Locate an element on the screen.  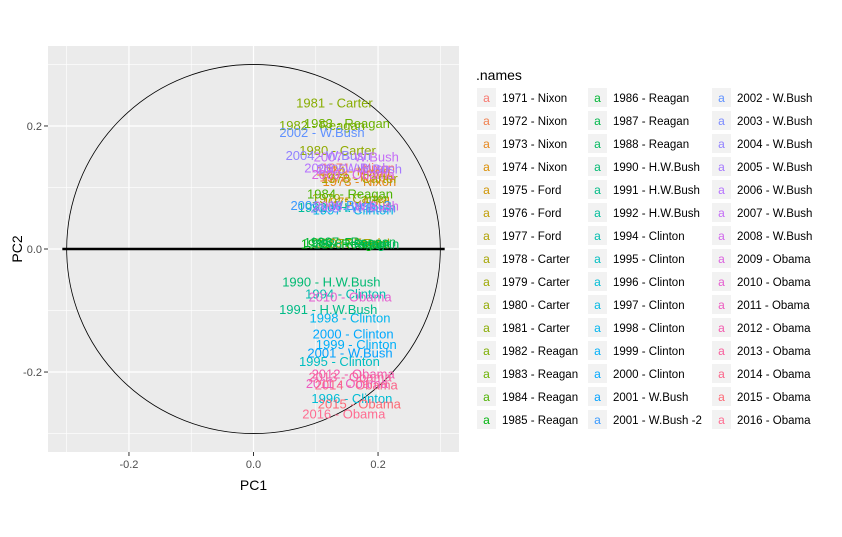
legend-entry-label: 1994 - Clinton is located at coordinates (649, 237).